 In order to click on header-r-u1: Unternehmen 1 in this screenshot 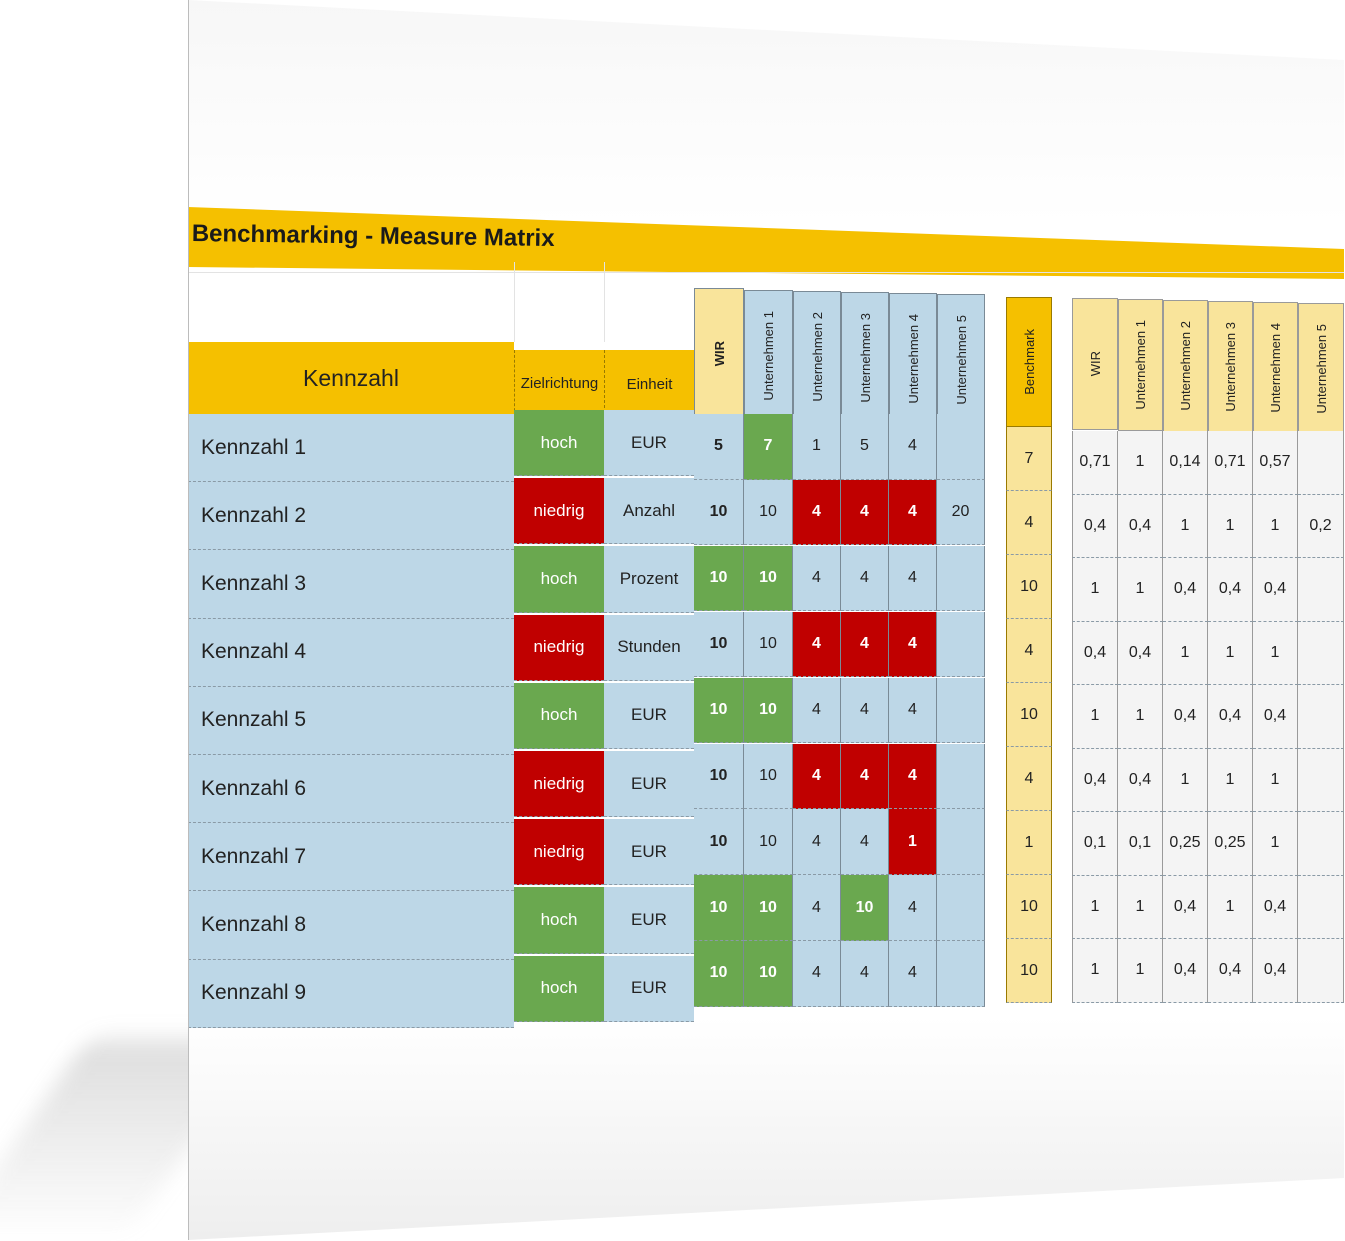, I will do `click(1140, 365)`.